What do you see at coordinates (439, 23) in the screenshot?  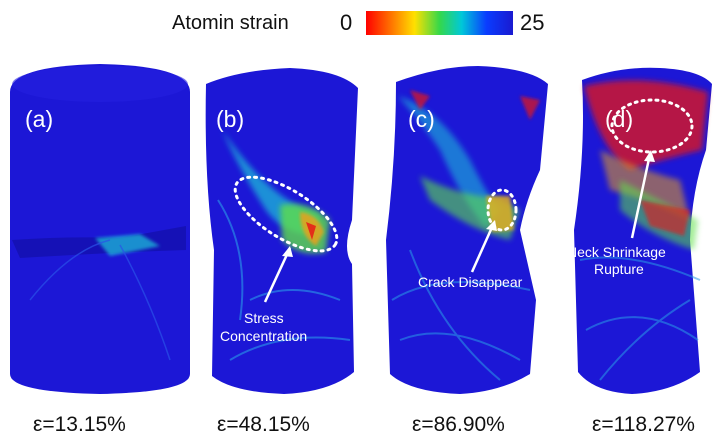 I see `colorbar` at bounding box center [439, 23].